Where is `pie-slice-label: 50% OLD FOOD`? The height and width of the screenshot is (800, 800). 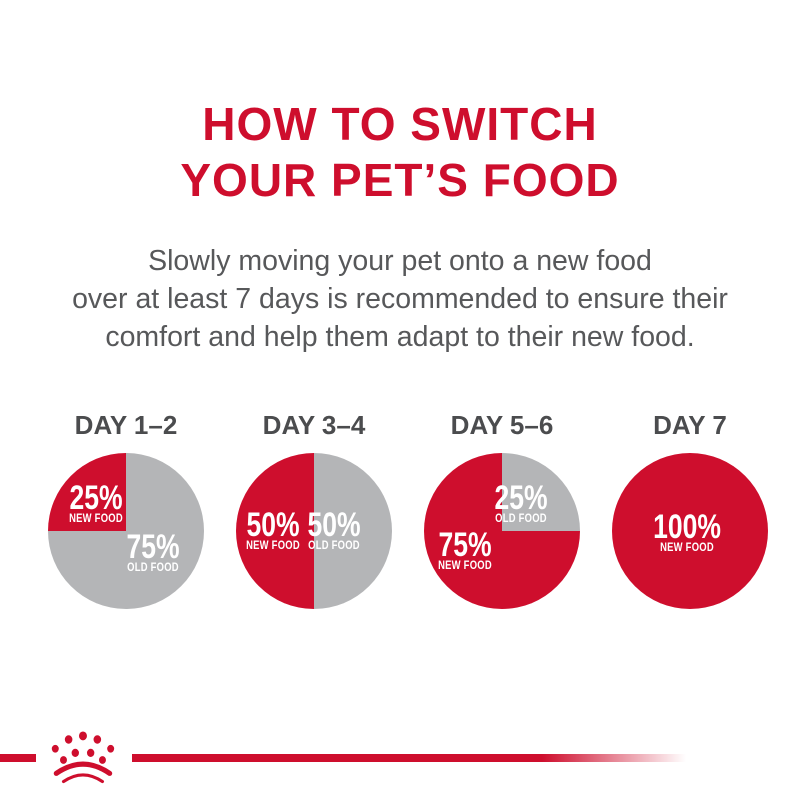 pie-slice-label: 50% OLD FOOD is located at coordinates (333, 529).